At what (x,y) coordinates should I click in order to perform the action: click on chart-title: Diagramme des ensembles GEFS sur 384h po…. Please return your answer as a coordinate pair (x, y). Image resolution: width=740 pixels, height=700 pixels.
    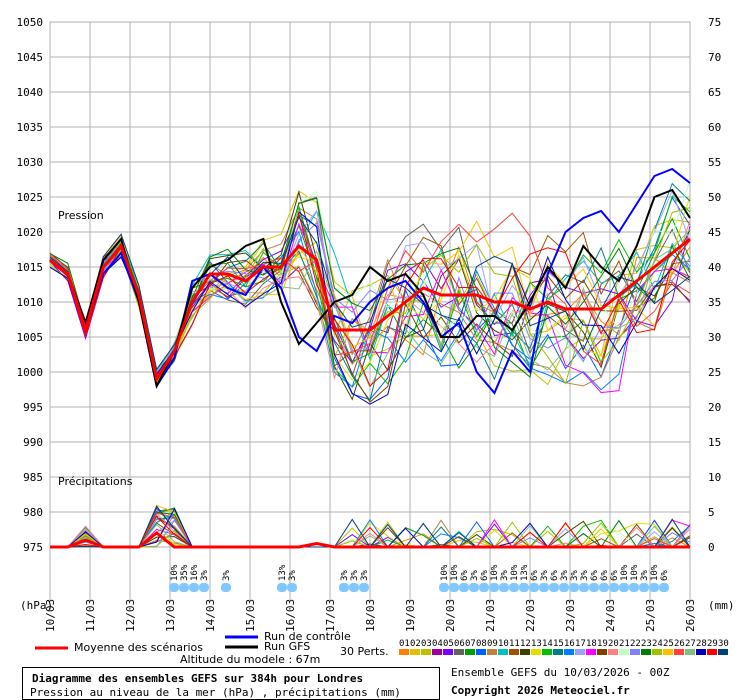
    Looking at the image, I should click on (198, 678).